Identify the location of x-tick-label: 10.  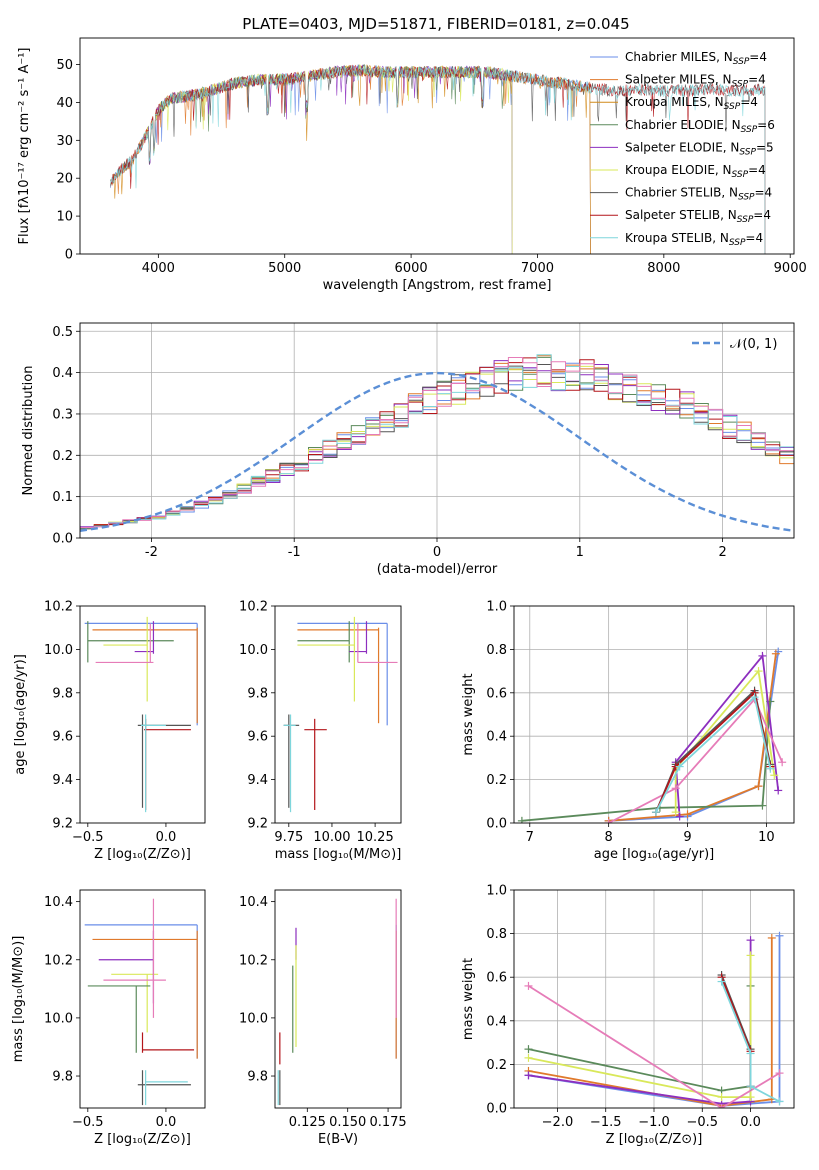
(766, 837).